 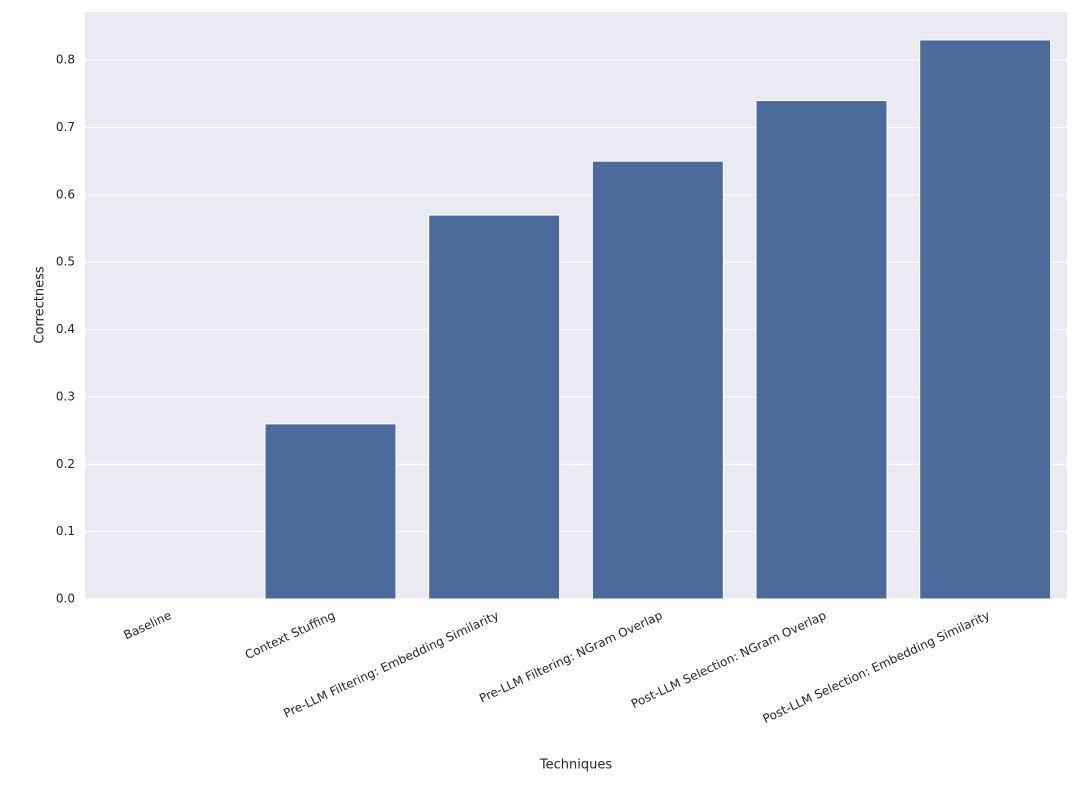 What do you see at coordinates (290, 635) in the screenshot?
I see `x-tick-label: Context Stuffing` at bounding box center [290, 635].